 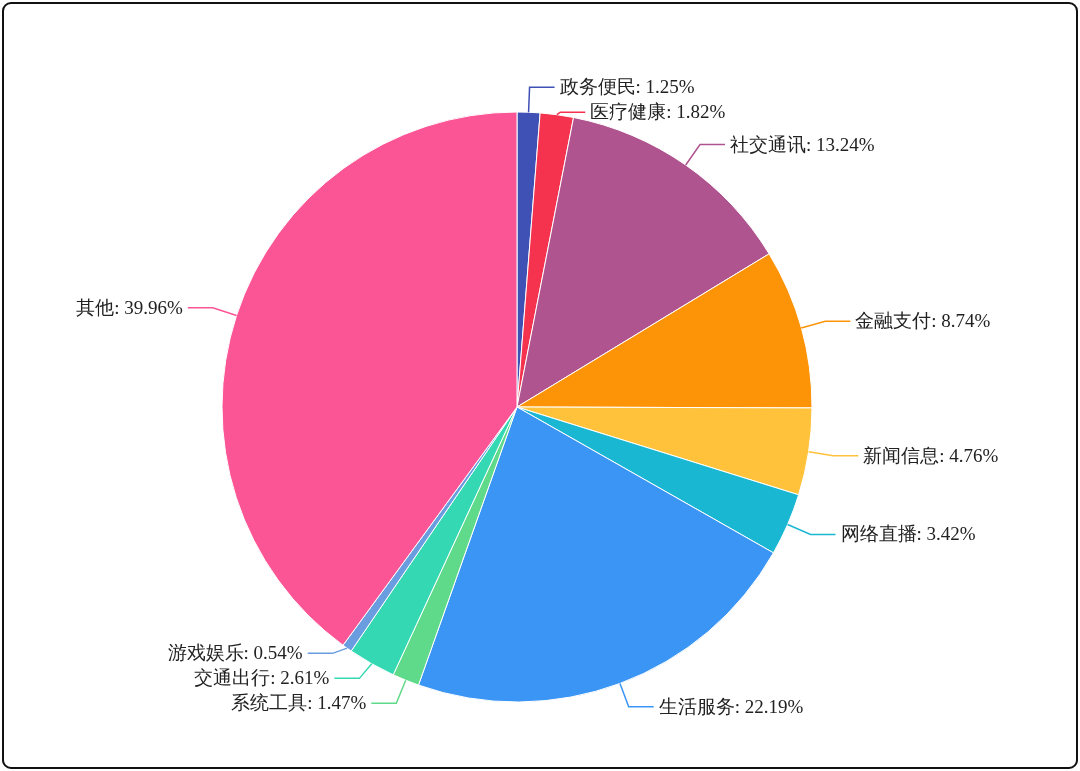 I want to click on slice-label: 政务便民, so click(x=597, y=87).